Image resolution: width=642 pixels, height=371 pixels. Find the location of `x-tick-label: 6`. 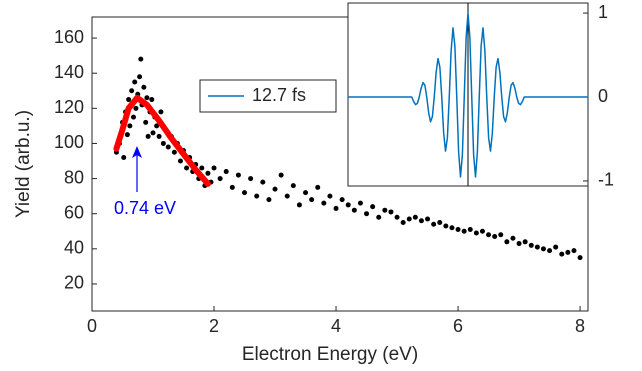

x-tick-label: 6 is located at coordinates (458, 326).